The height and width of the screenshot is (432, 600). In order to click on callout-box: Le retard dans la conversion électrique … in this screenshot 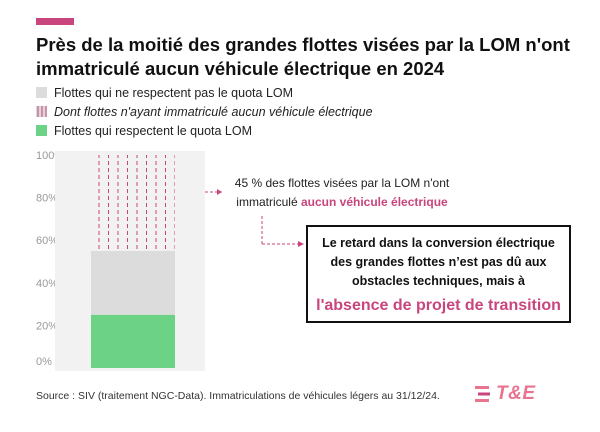, I will do `click(438, 274)`.